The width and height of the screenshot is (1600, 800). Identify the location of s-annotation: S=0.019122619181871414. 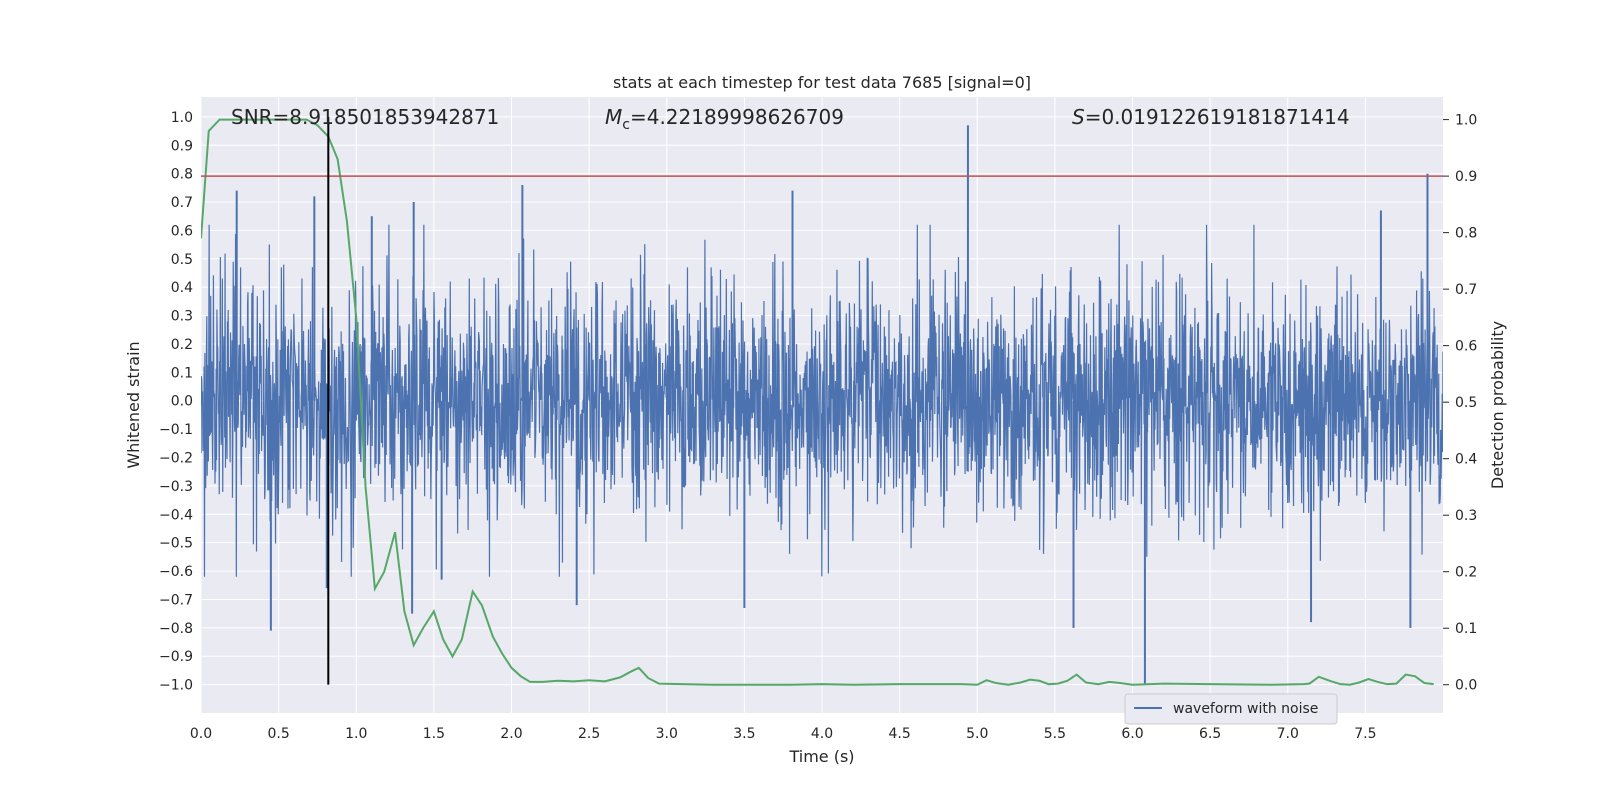
(1211, 117).